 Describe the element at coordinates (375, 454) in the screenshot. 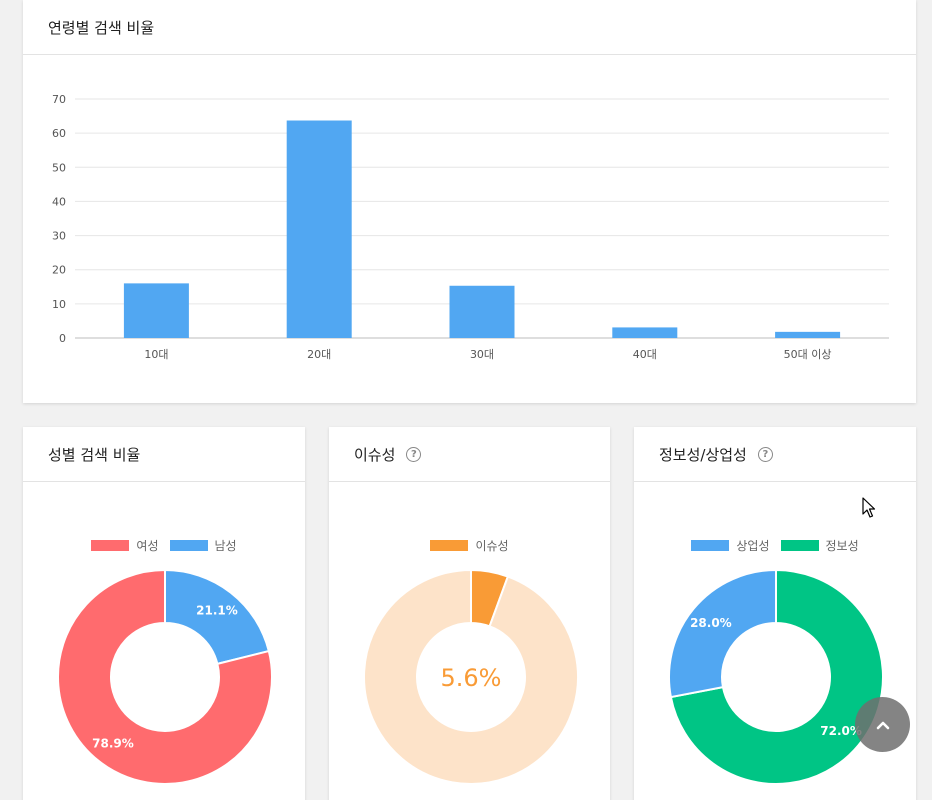

I see `card-title: 이슈성` at that location.